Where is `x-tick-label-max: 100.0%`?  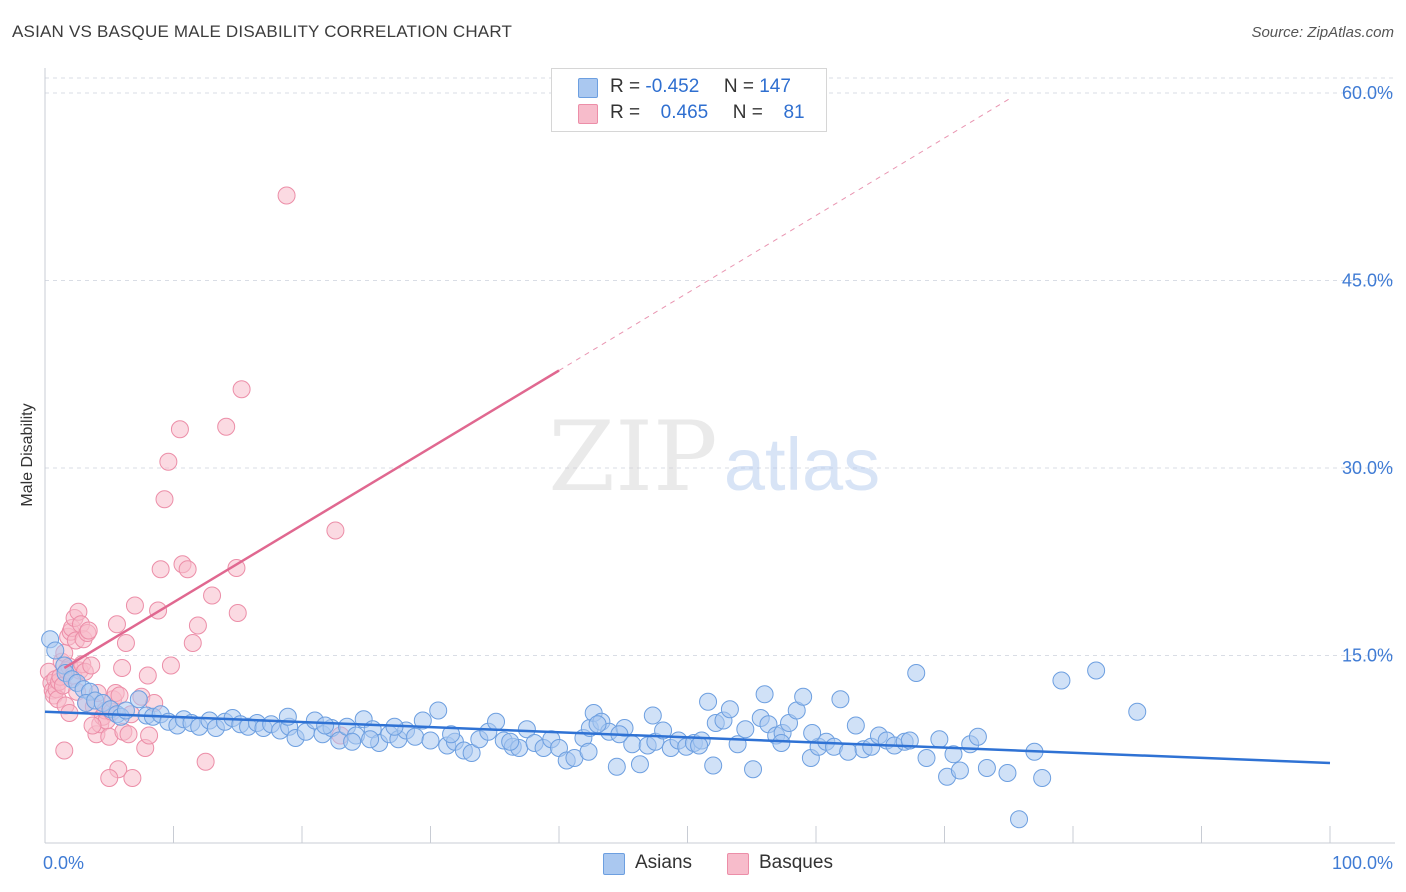
x-tick-label-max: 100.0% is located at coordinates (1362, 863).